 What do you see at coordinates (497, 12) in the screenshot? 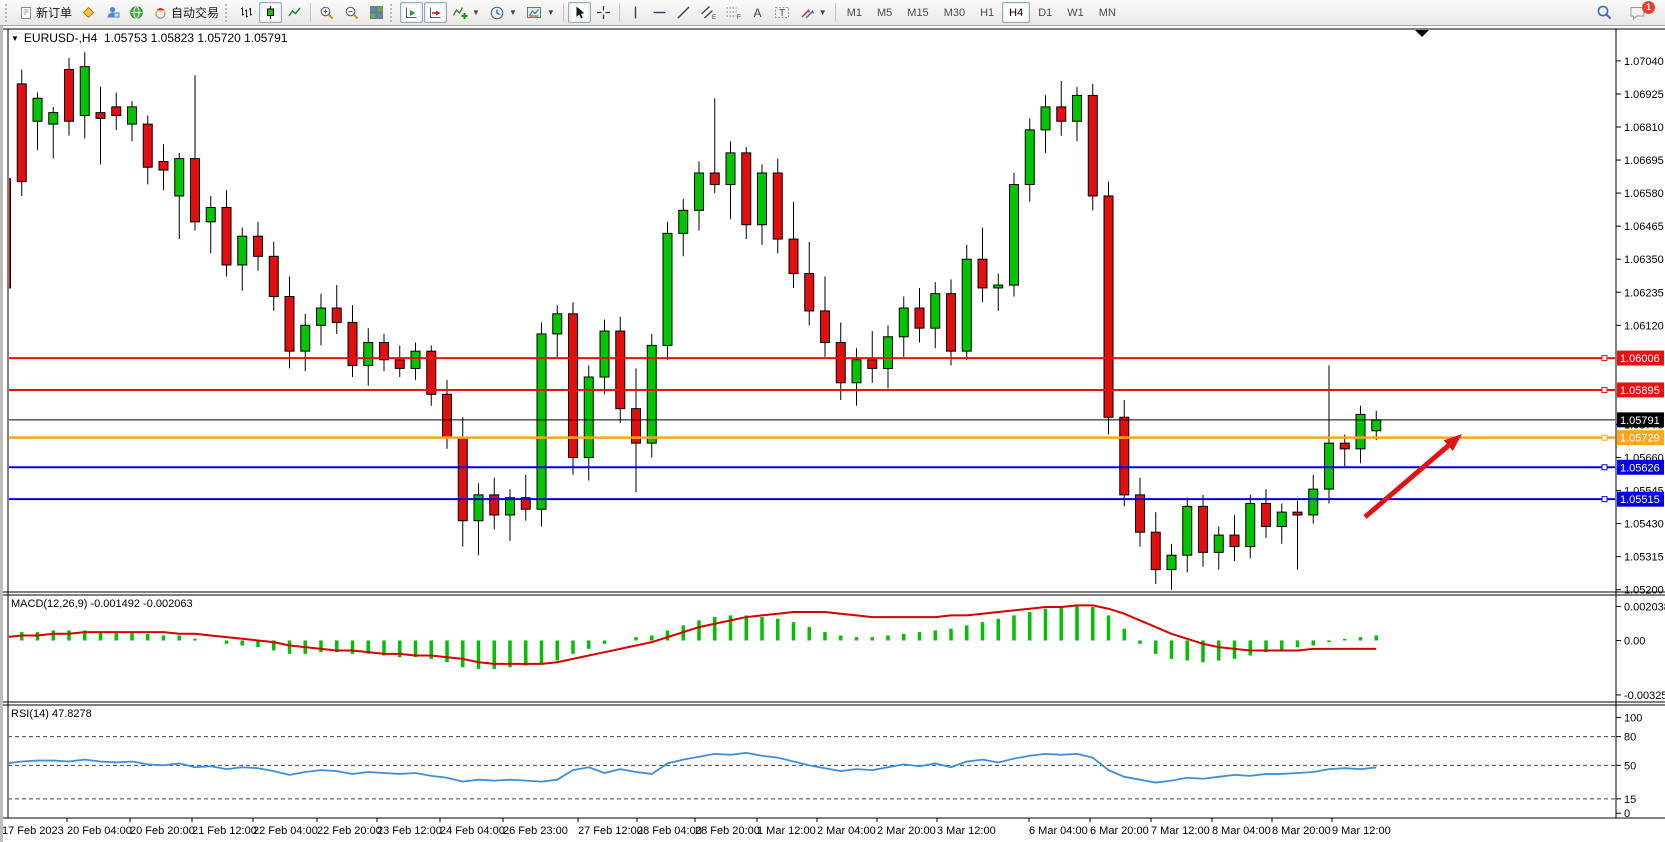
I see `clock-icon` at bounding box center [497, 12].